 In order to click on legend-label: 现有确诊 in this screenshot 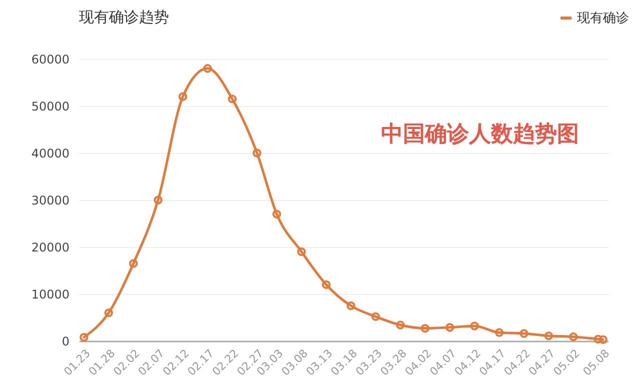, I will do `click(603, 18)`.